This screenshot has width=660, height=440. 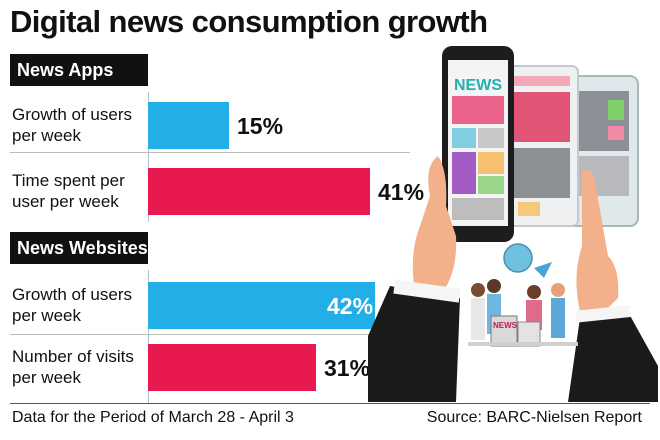 What do you see at coordinates (72, 125) in the screenshot?
I see `row-label-app-user-growth: Growth of users per week` at bounding box center [72, 125].